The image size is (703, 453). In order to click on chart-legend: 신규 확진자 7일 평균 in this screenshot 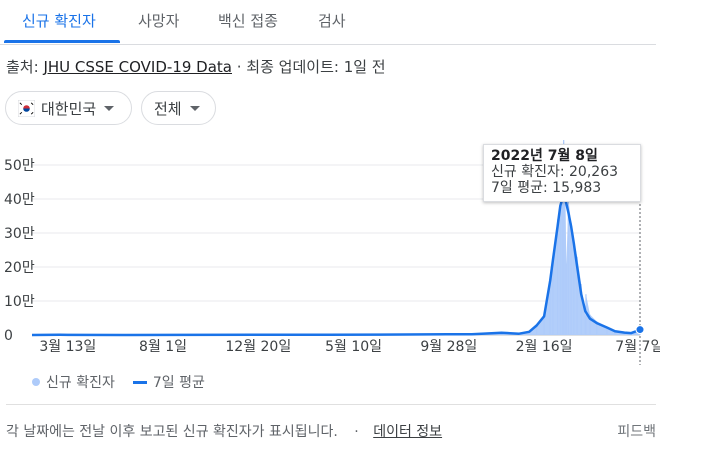, I will do `click(118, 382)`.